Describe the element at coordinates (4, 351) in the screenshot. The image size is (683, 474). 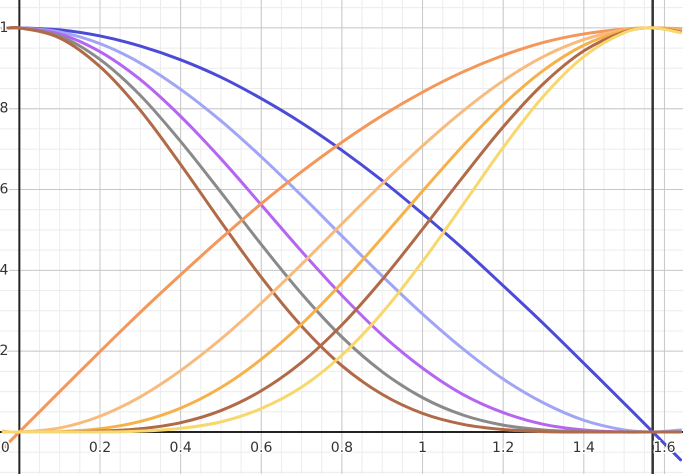
I see `y-tick-label: 0.2` at that location.